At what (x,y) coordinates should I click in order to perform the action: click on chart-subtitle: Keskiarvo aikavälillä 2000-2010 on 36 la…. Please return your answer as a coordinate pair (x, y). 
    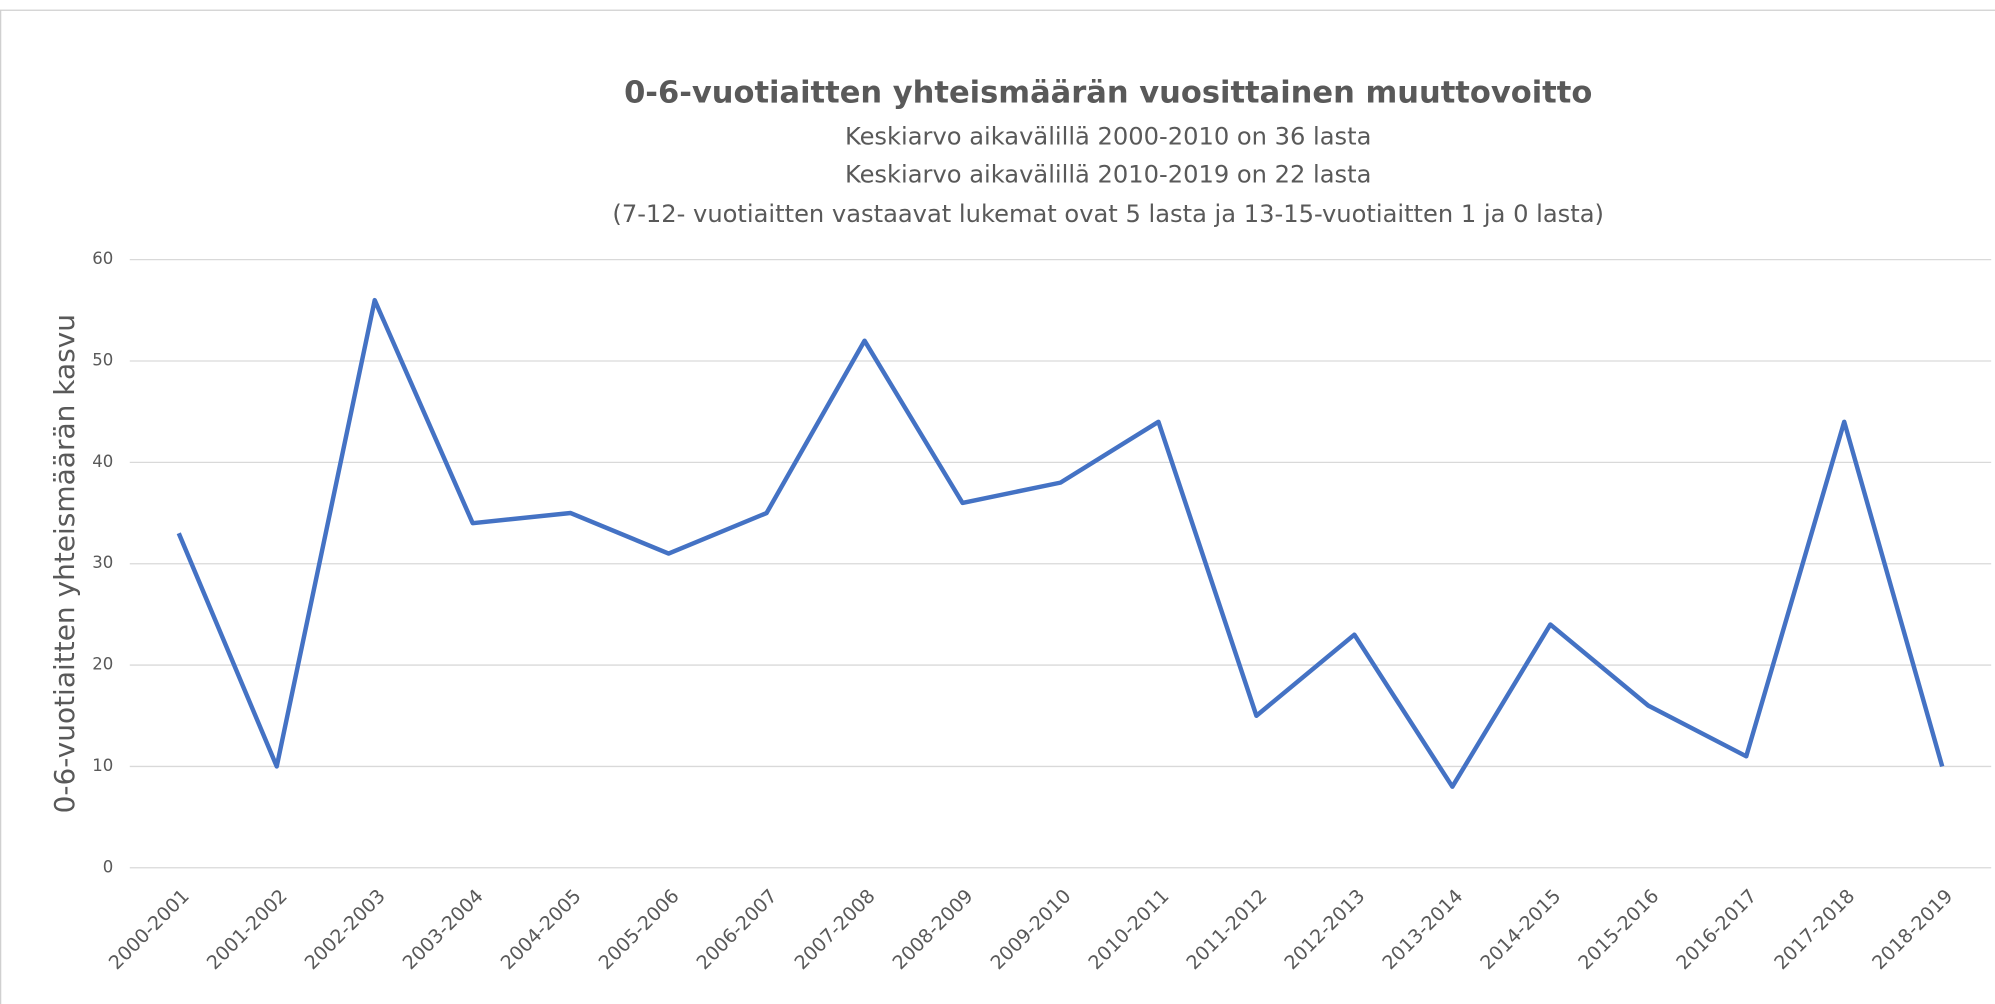
    Looking at the image, I should click on (1108, 136).